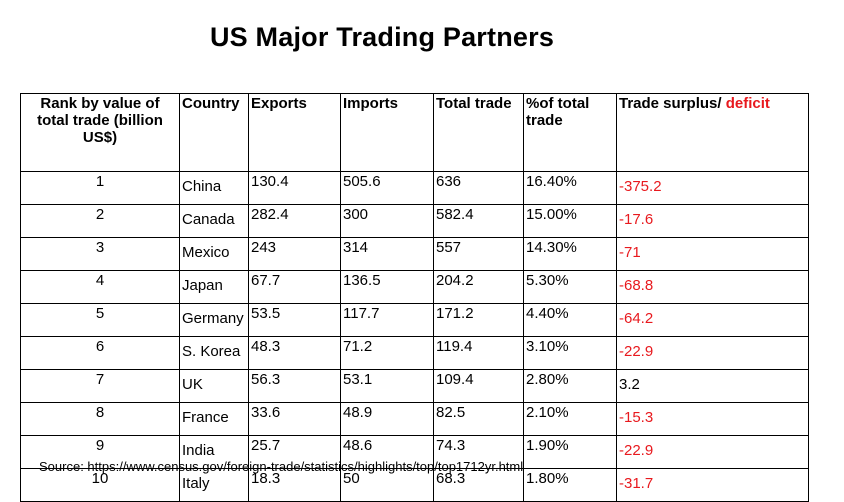 This screenshot has height=502, width=844. Describe the element at coordinates (712, 221) in the screenshot. I see `cell-trade-balance: -17.6` at that location.